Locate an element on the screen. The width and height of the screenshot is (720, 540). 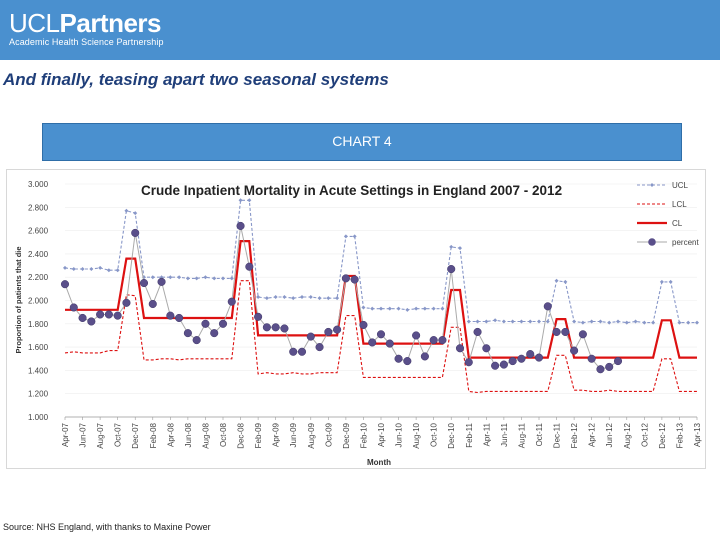
x-tick-label: Apr-13 is located at coordinates (697, 434).